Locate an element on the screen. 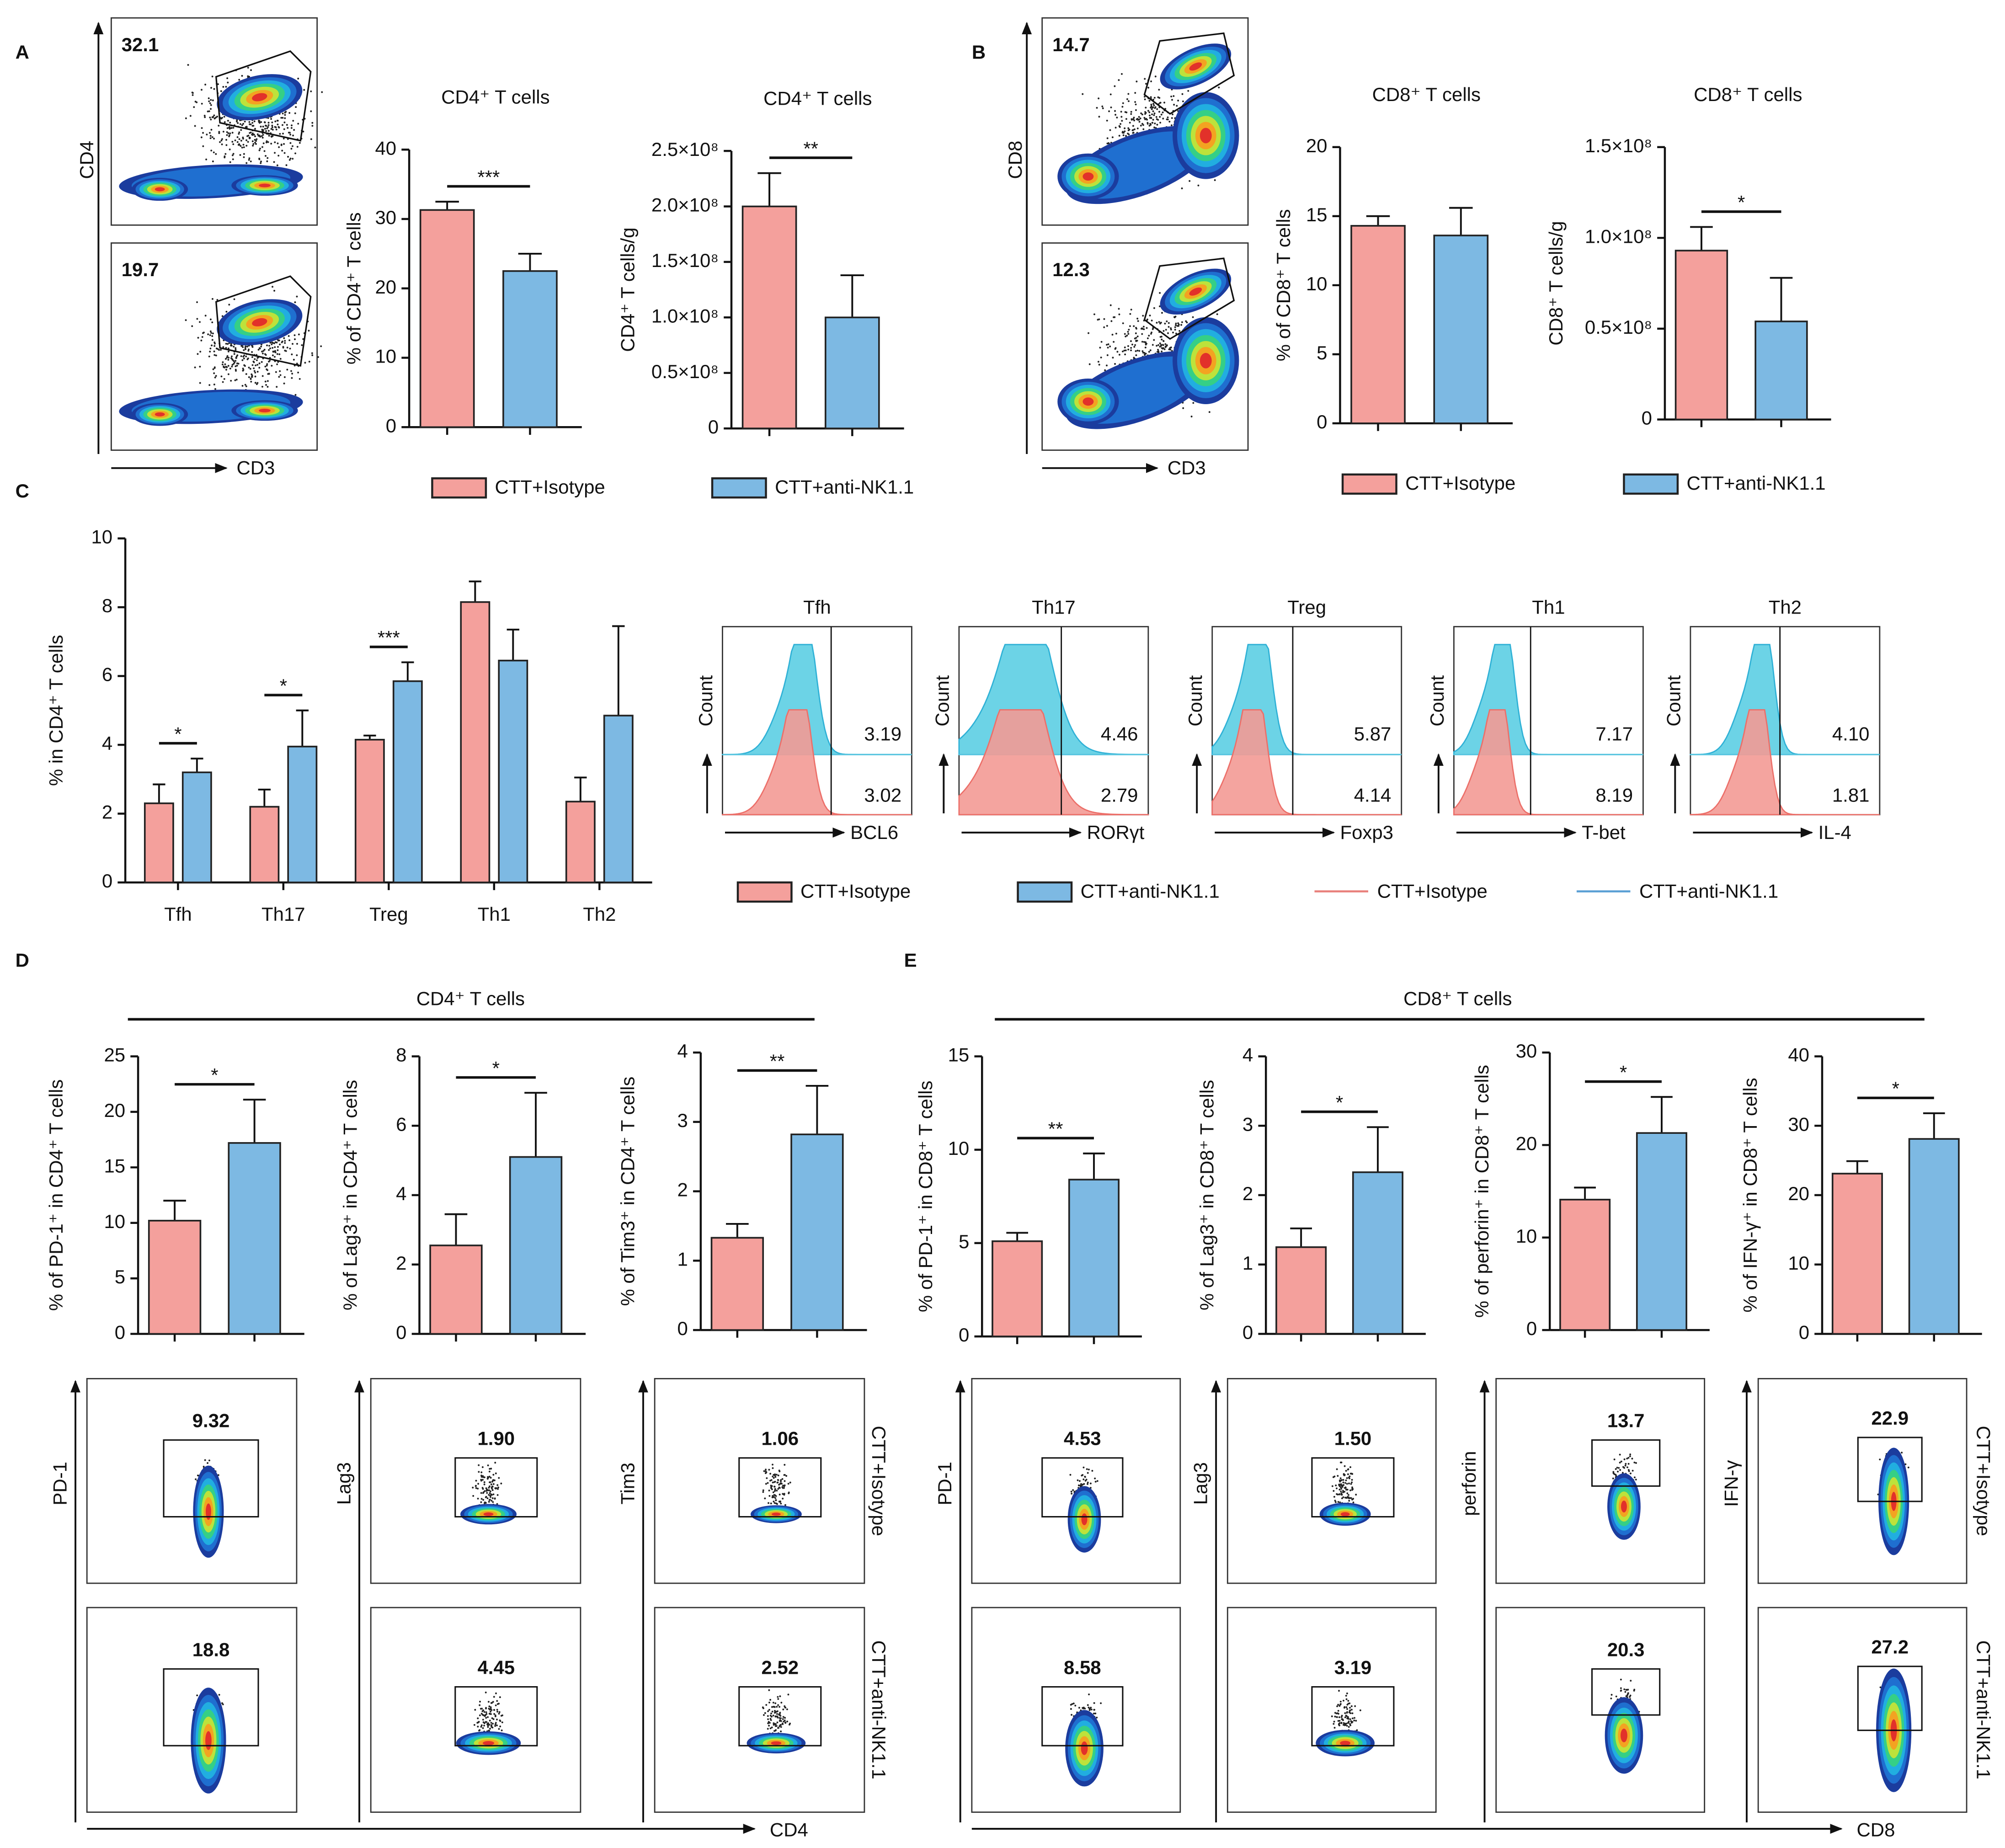  plot-frame is located at coordinates (192, 1710).